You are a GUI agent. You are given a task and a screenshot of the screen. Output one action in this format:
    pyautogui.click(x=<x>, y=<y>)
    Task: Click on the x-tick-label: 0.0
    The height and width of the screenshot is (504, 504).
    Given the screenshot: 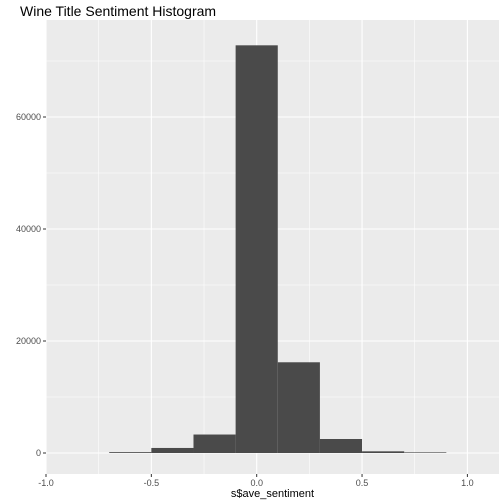 What is the action you would take?
    pyautogui.click(x=256, y=483)
    